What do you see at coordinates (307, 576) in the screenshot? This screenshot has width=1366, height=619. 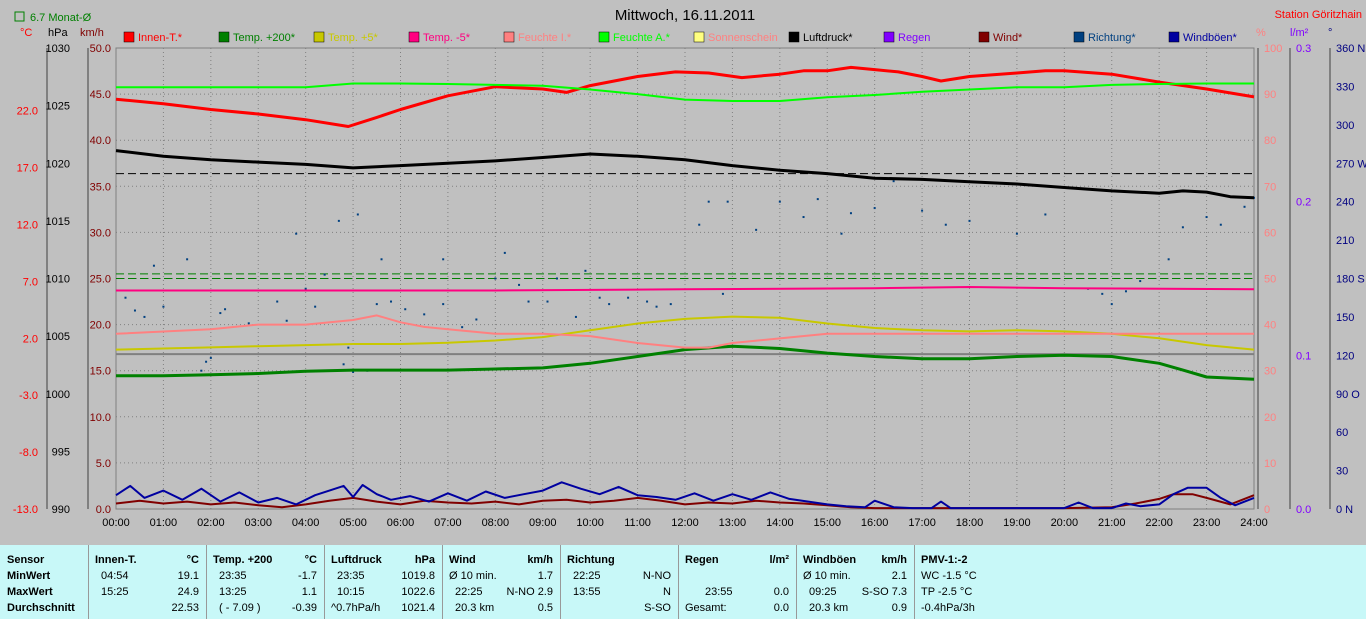 I see `stats-temp200-min-val: -1.7` at bounding box center [307, 576].